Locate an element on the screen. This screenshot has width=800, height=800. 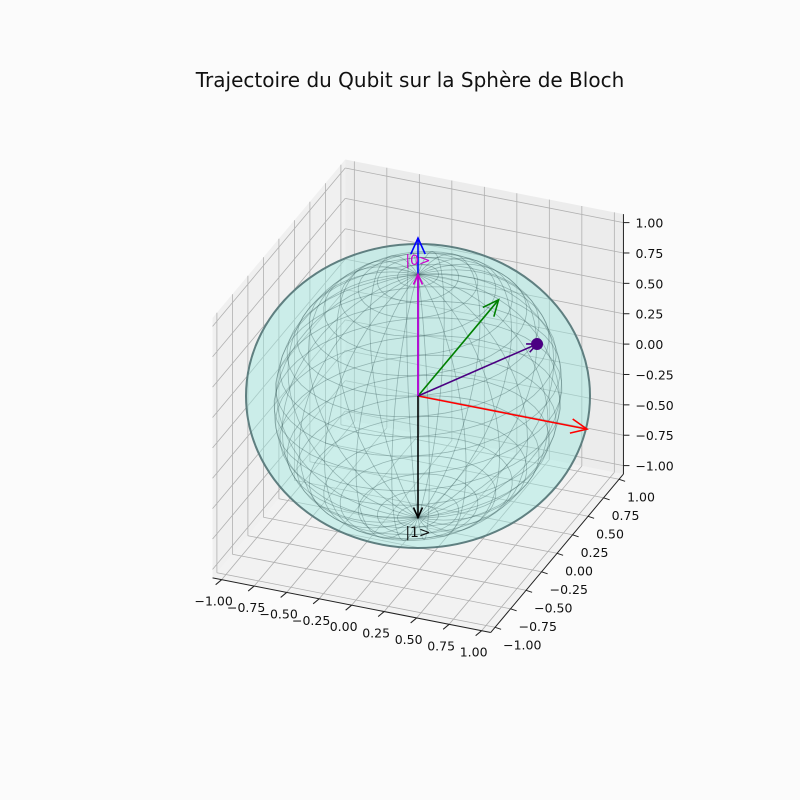
state-label: |1> is located at coordinates (417, 533).